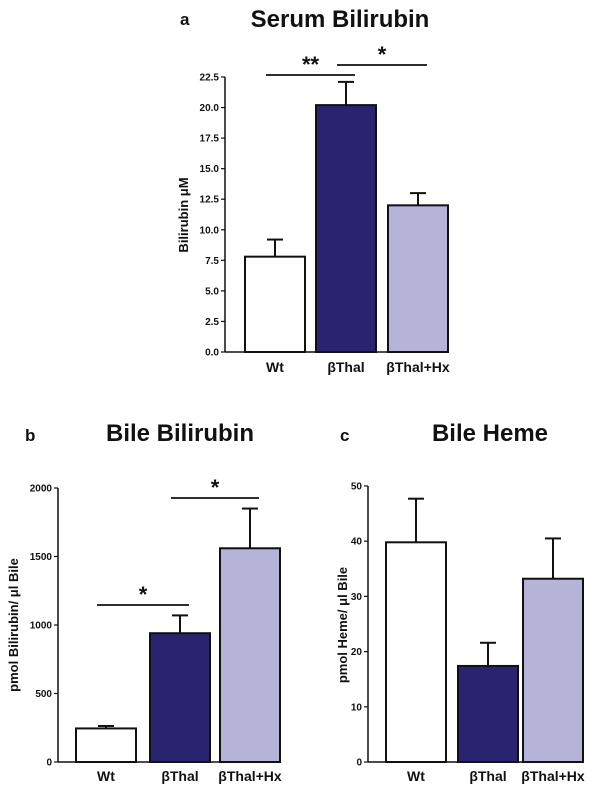 The image size is (612, 792). Describe the element at coordinates (41, 626) in the screenshot. I see `y-tick-label-b: 1000` at that location.